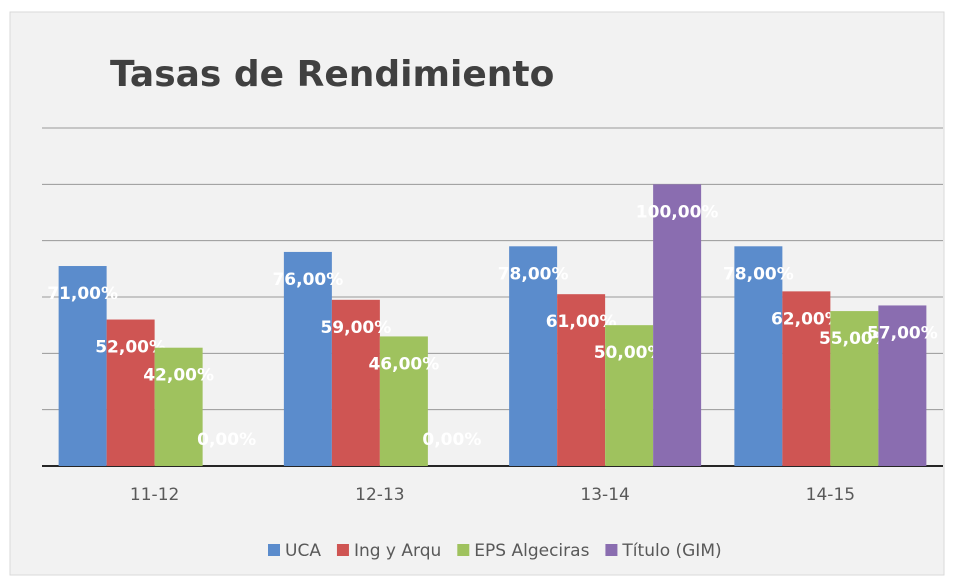 This screenshot has width=958, height=581. Describe the element at coordinates (830, 495) in the screenshot. I see `x-tick-label: 14-15` at that location.